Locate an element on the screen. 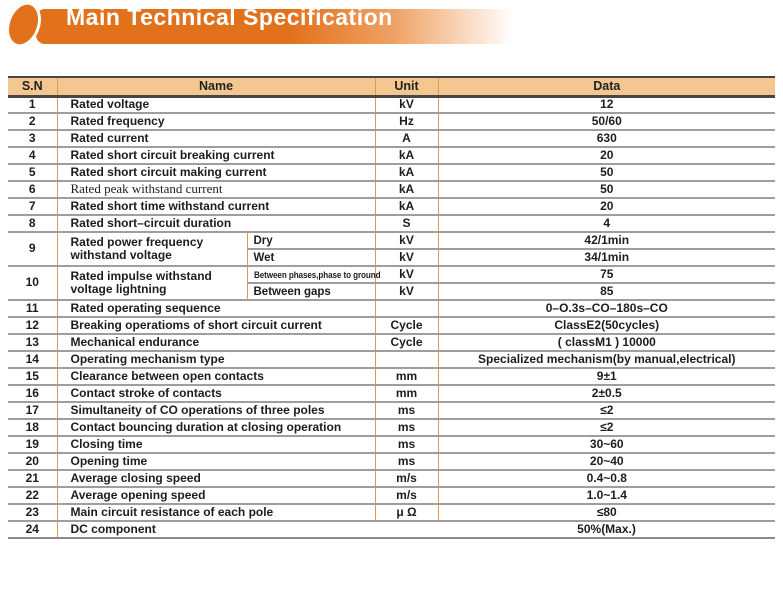  table-row: 6 Rated peak withstand current kA 50 is located at coordinates (392, 190).